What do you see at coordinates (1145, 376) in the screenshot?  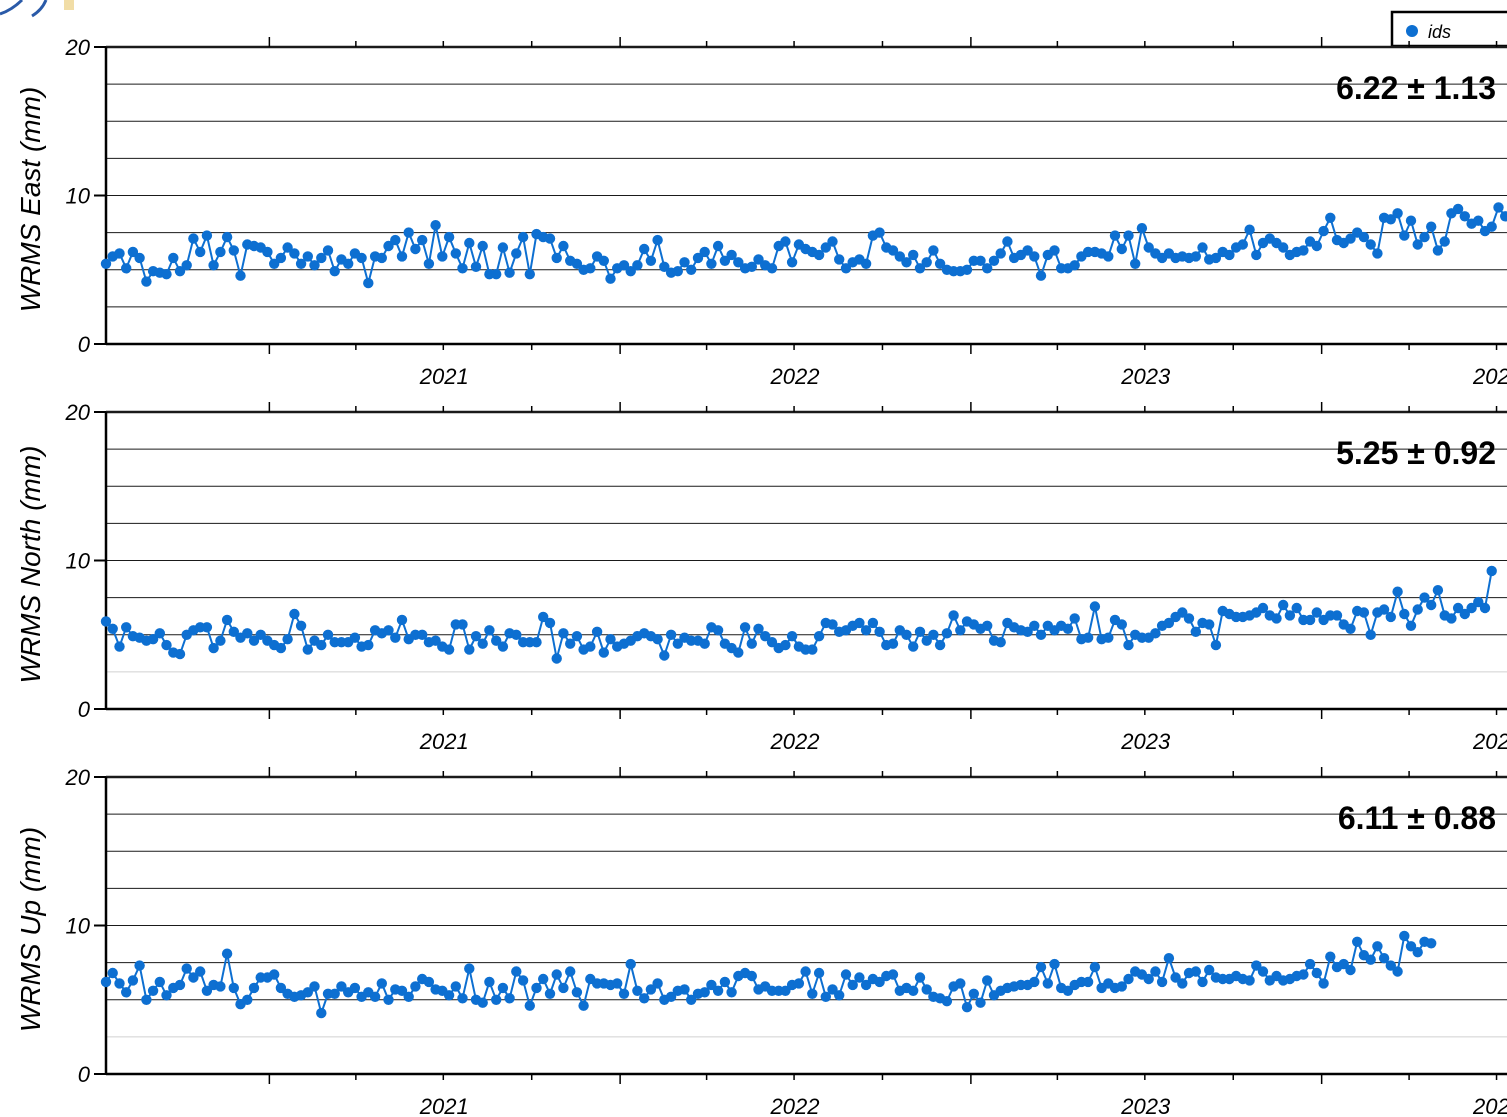 I see `x-tick-label: 2023` at bounding box center [1145, 376].